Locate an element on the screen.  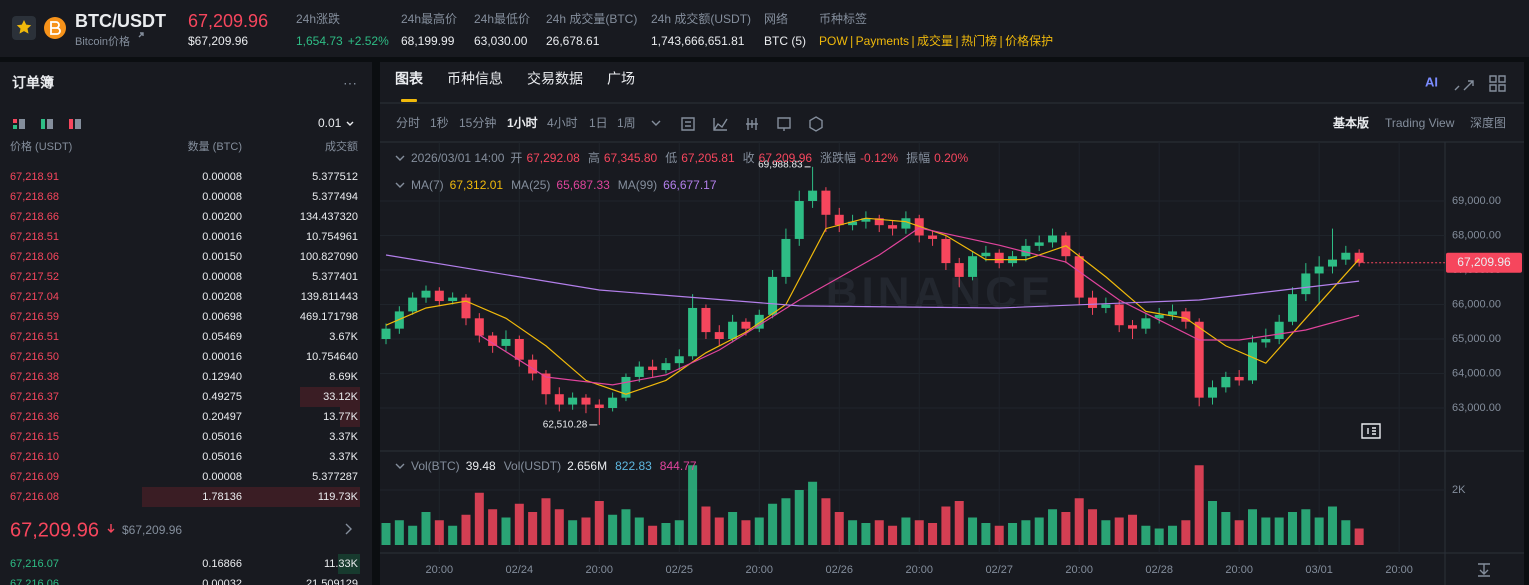
tag: 热门榜 is located at coordinates (979, 40).